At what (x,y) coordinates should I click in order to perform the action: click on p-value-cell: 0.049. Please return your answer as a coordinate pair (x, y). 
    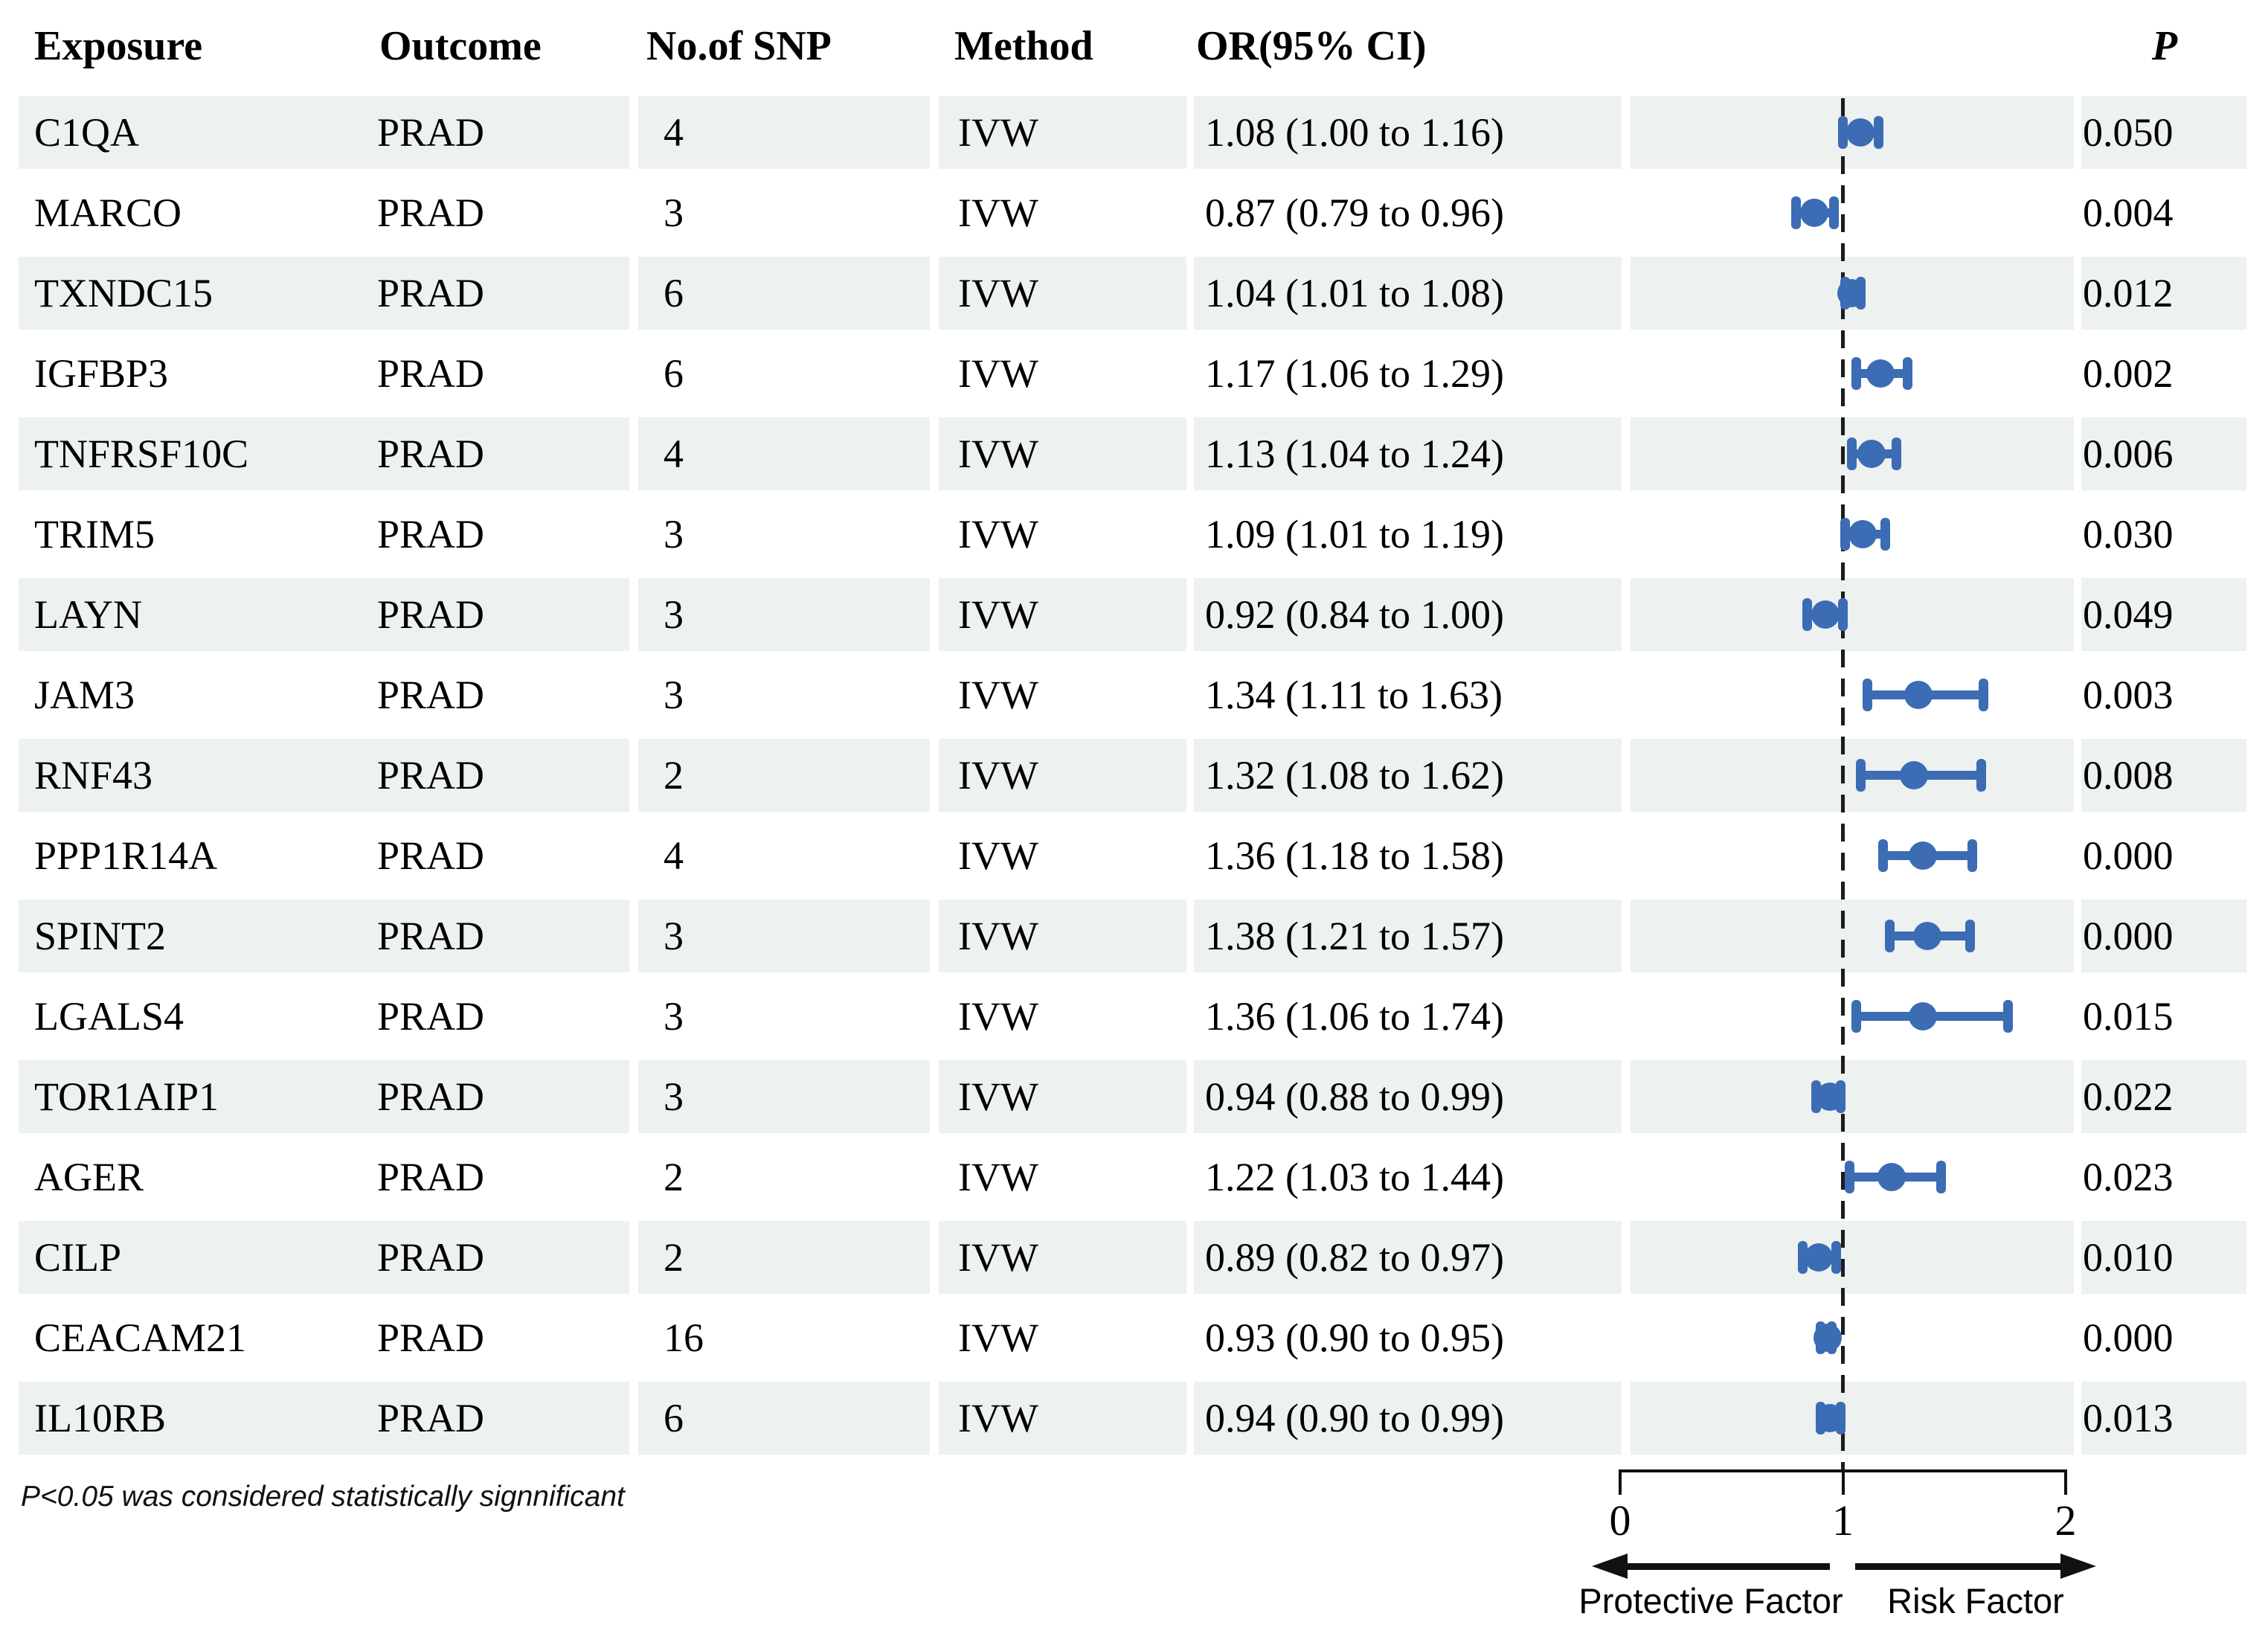
    Looking at the image, I should click on (2163, 614).